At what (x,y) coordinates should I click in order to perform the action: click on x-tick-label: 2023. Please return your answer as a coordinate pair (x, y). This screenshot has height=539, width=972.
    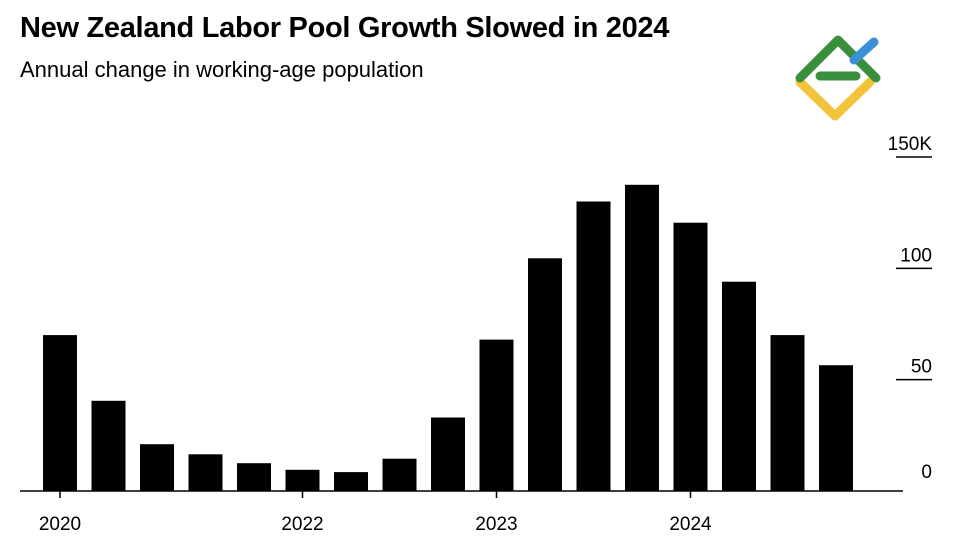
    Looking at the image, I should click on (496, 524).